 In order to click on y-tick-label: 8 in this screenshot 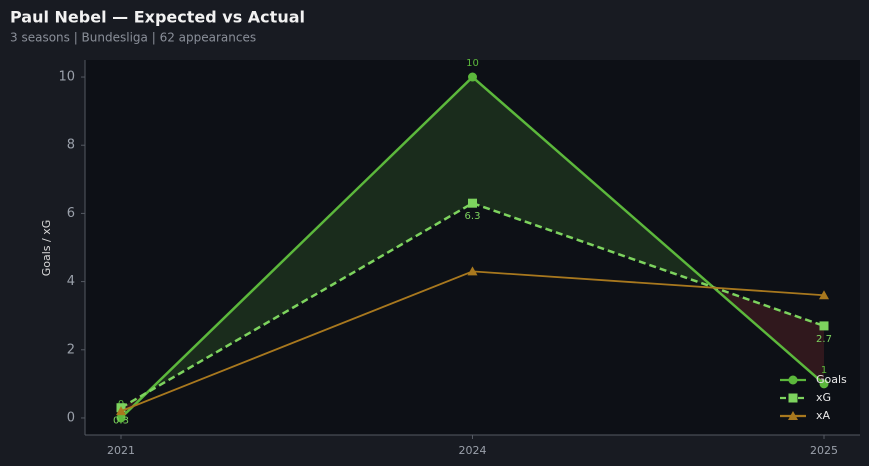, I will do `click(71, 145)`.